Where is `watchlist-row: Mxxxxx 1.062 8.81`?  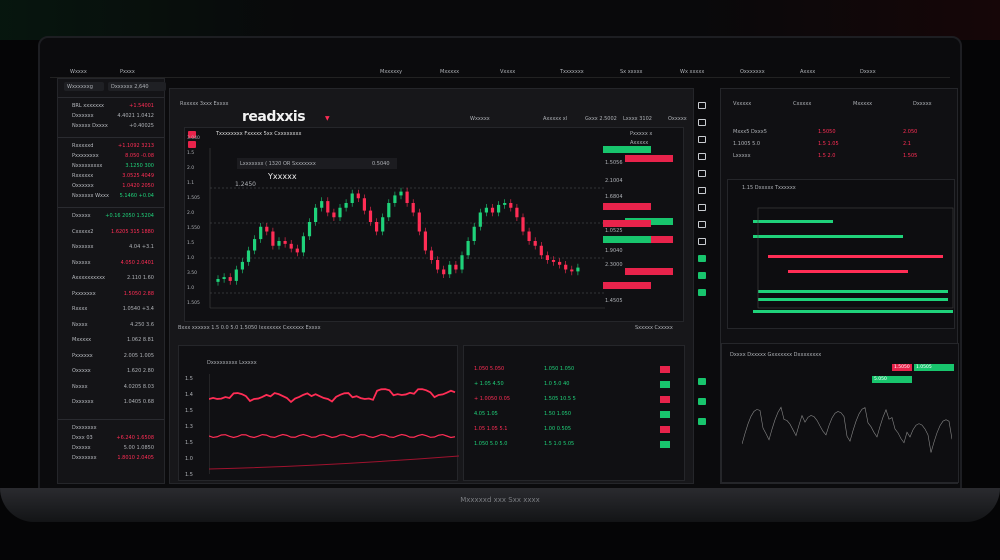
watchlist-row: Mxxxxx 1.062 8.81 is located at coordinates (111, 342).